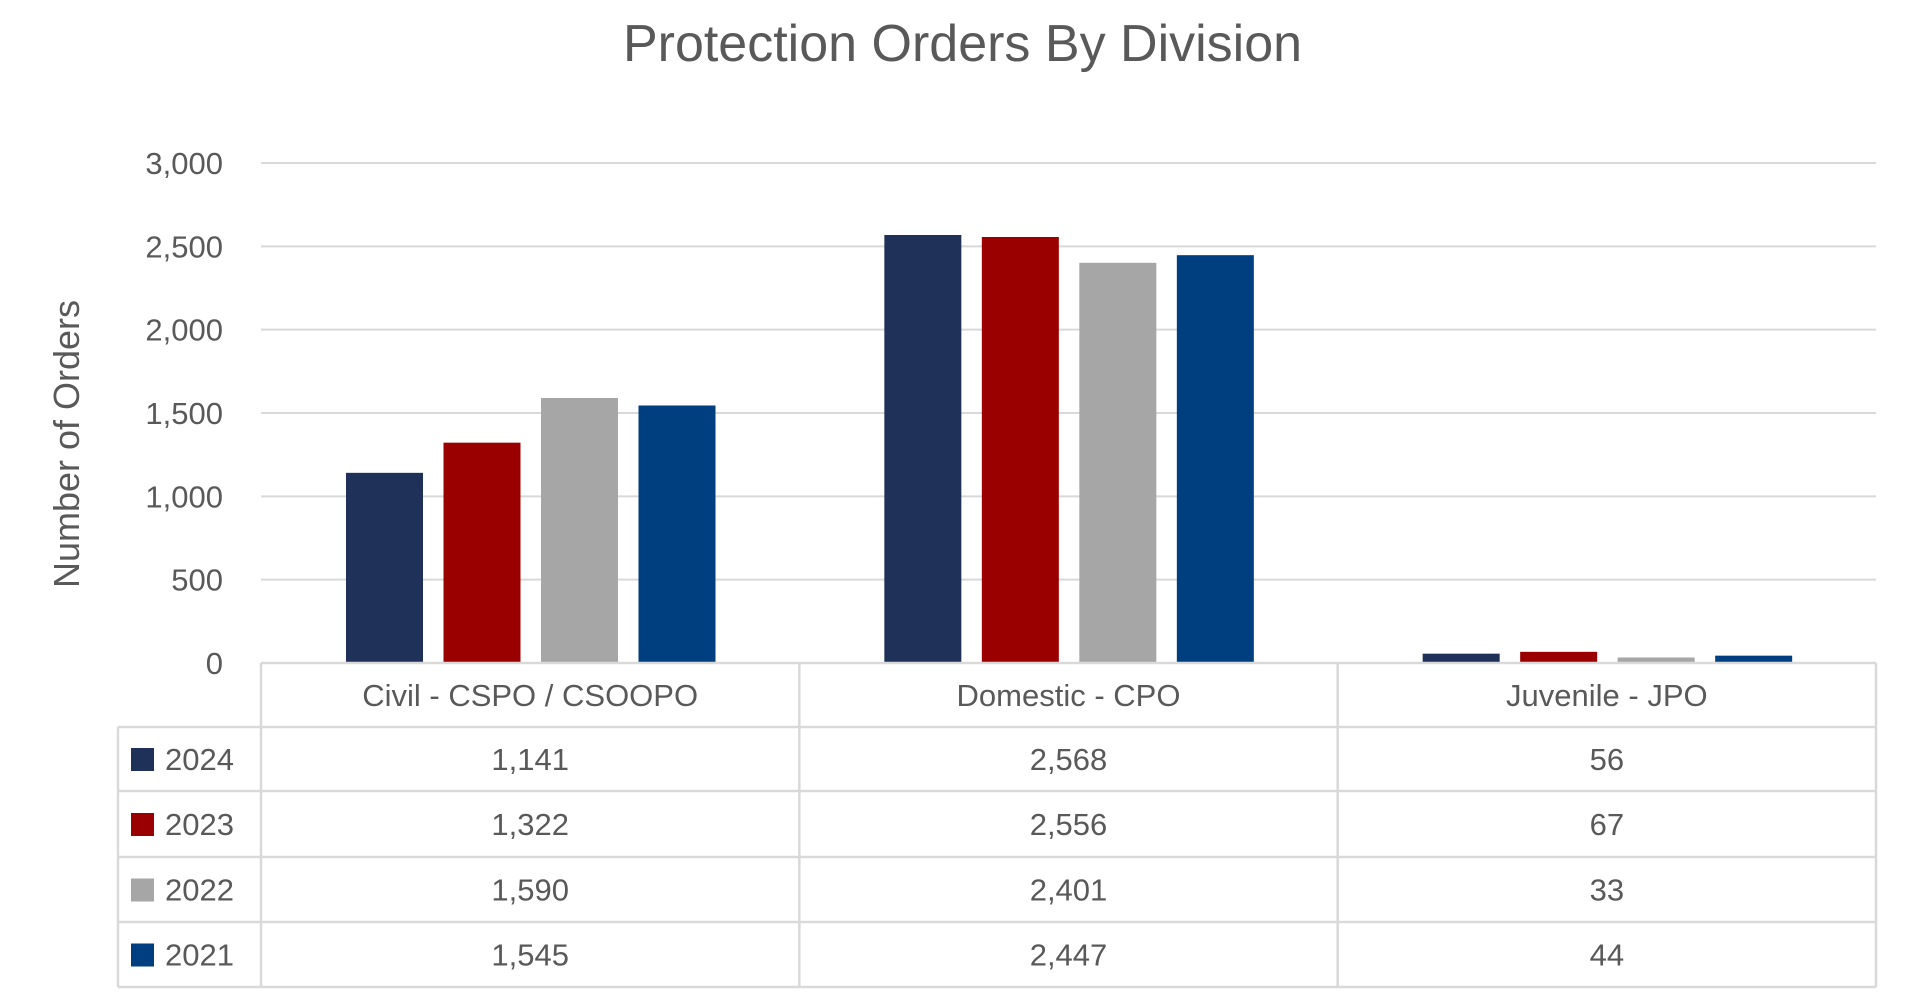 This screenshot has width=1912, height=1001. Describe the element at coordinates (184, 413) in the screenshot. I see `y-tick-label: 1,500` at that location.